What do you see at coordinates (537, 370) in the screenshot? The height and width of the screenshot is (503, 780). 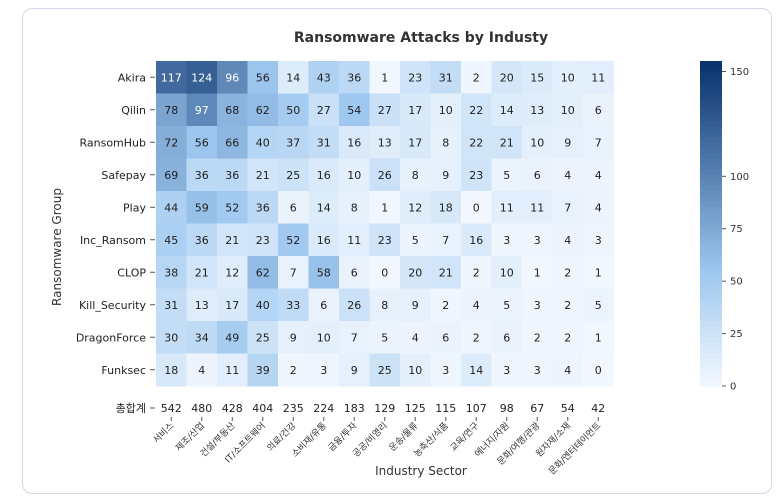 I see `cell-value-label: 3` at bounding box center [537, 370].